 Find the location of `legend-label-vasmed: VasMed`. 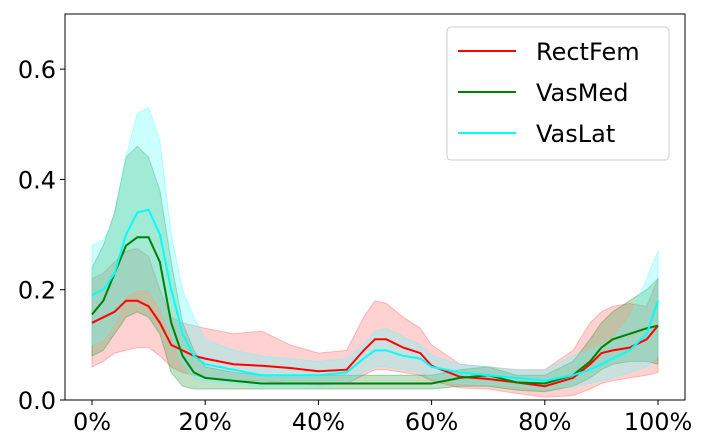

legend-label-vasmed: VasMed is located at coordinates (582, 93).